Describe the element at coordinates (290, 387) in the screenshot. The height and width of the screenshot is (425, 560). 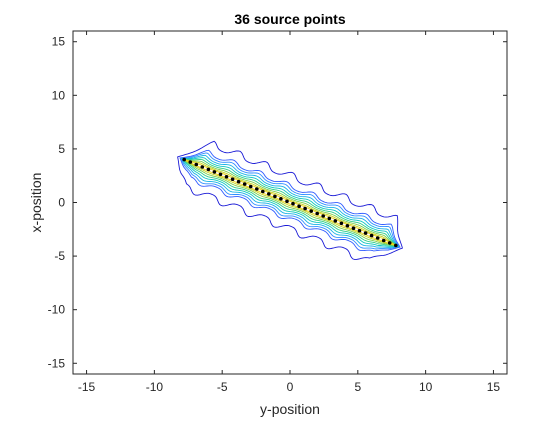
I see `x-tick-label-3: 0` at that location.